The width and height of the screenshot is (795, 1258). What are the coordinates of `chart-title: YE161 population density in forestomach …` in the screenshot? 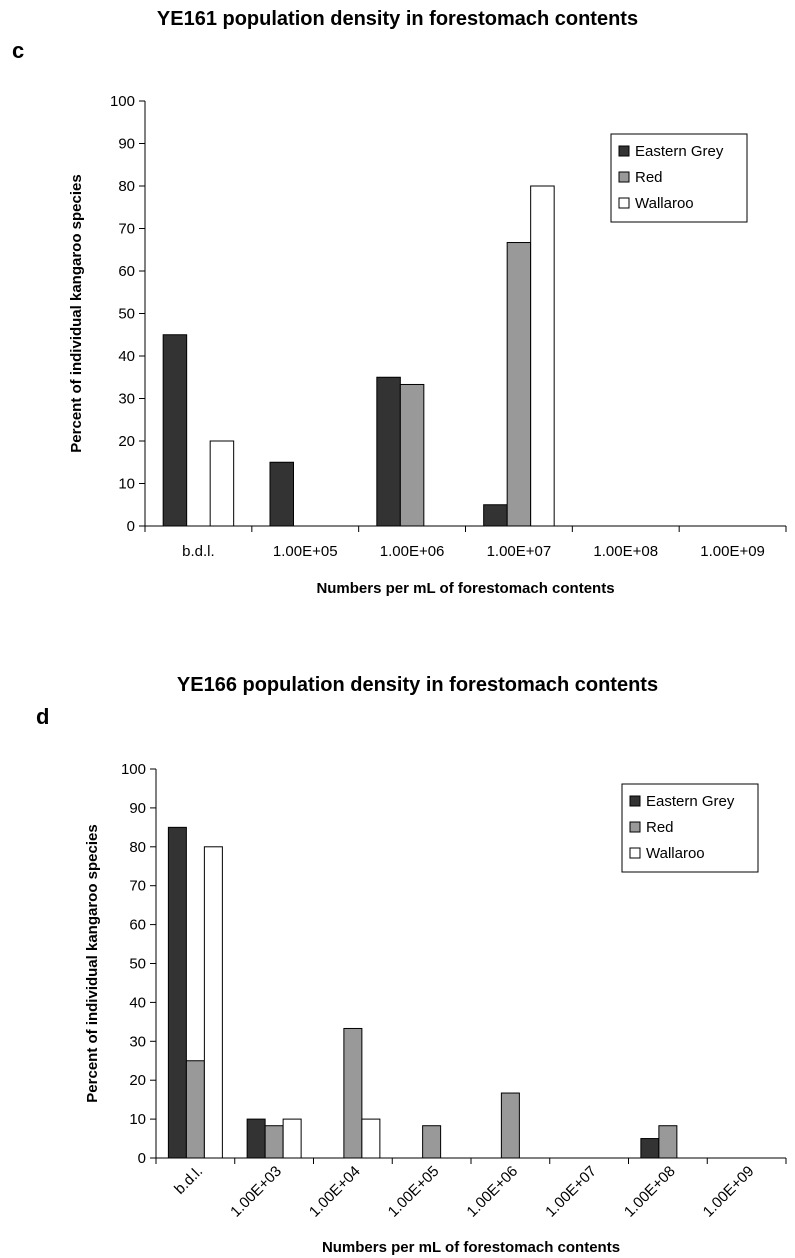 It's located at (397, 19).